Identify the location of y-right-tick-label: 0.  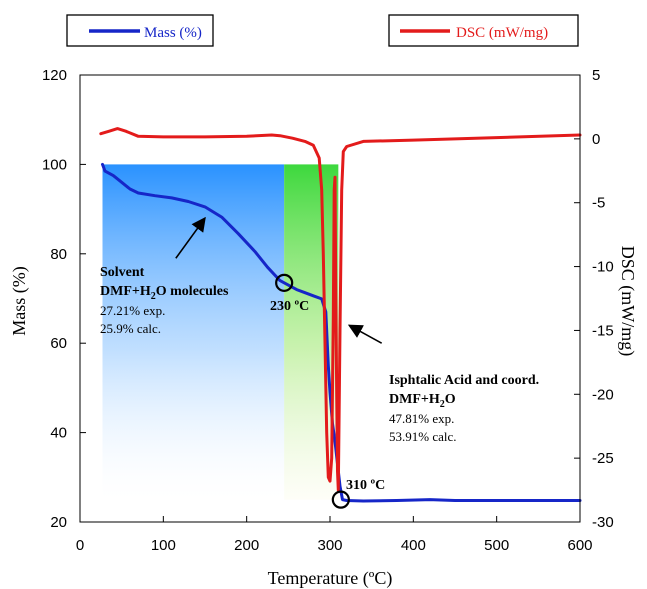
(596, 139).